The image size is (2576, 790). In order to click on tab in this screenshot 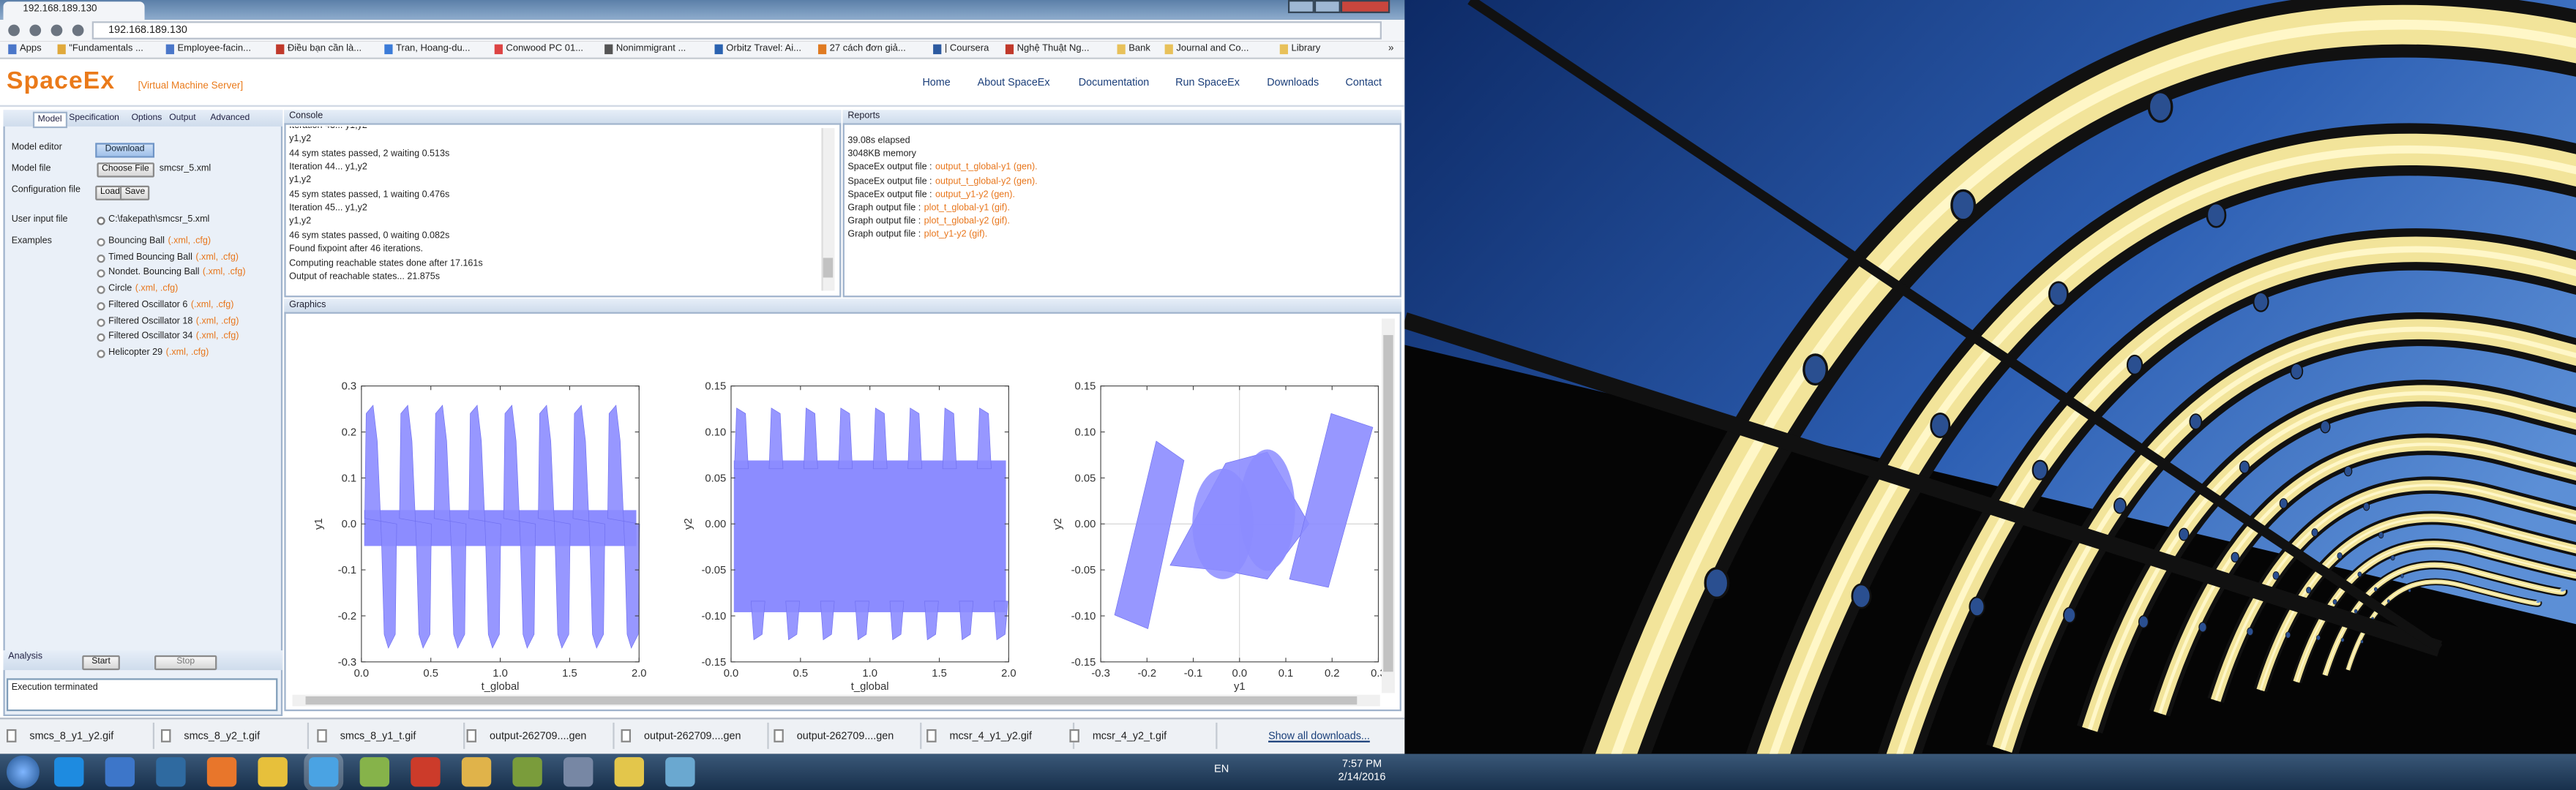, I will do `click(74, 10)`.